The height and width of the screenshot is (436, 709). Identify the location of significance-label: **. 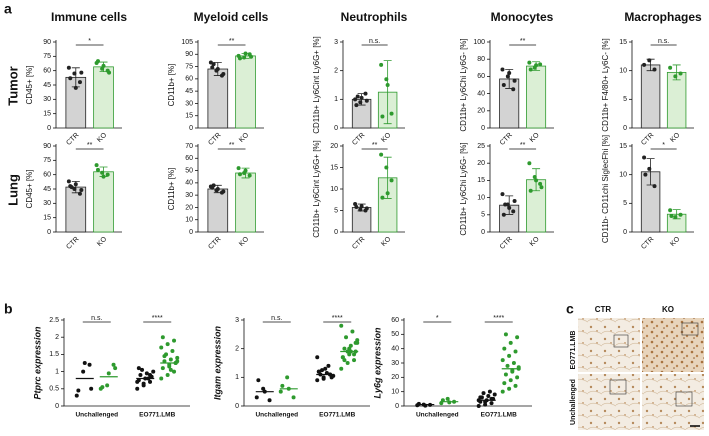
(232, 41).